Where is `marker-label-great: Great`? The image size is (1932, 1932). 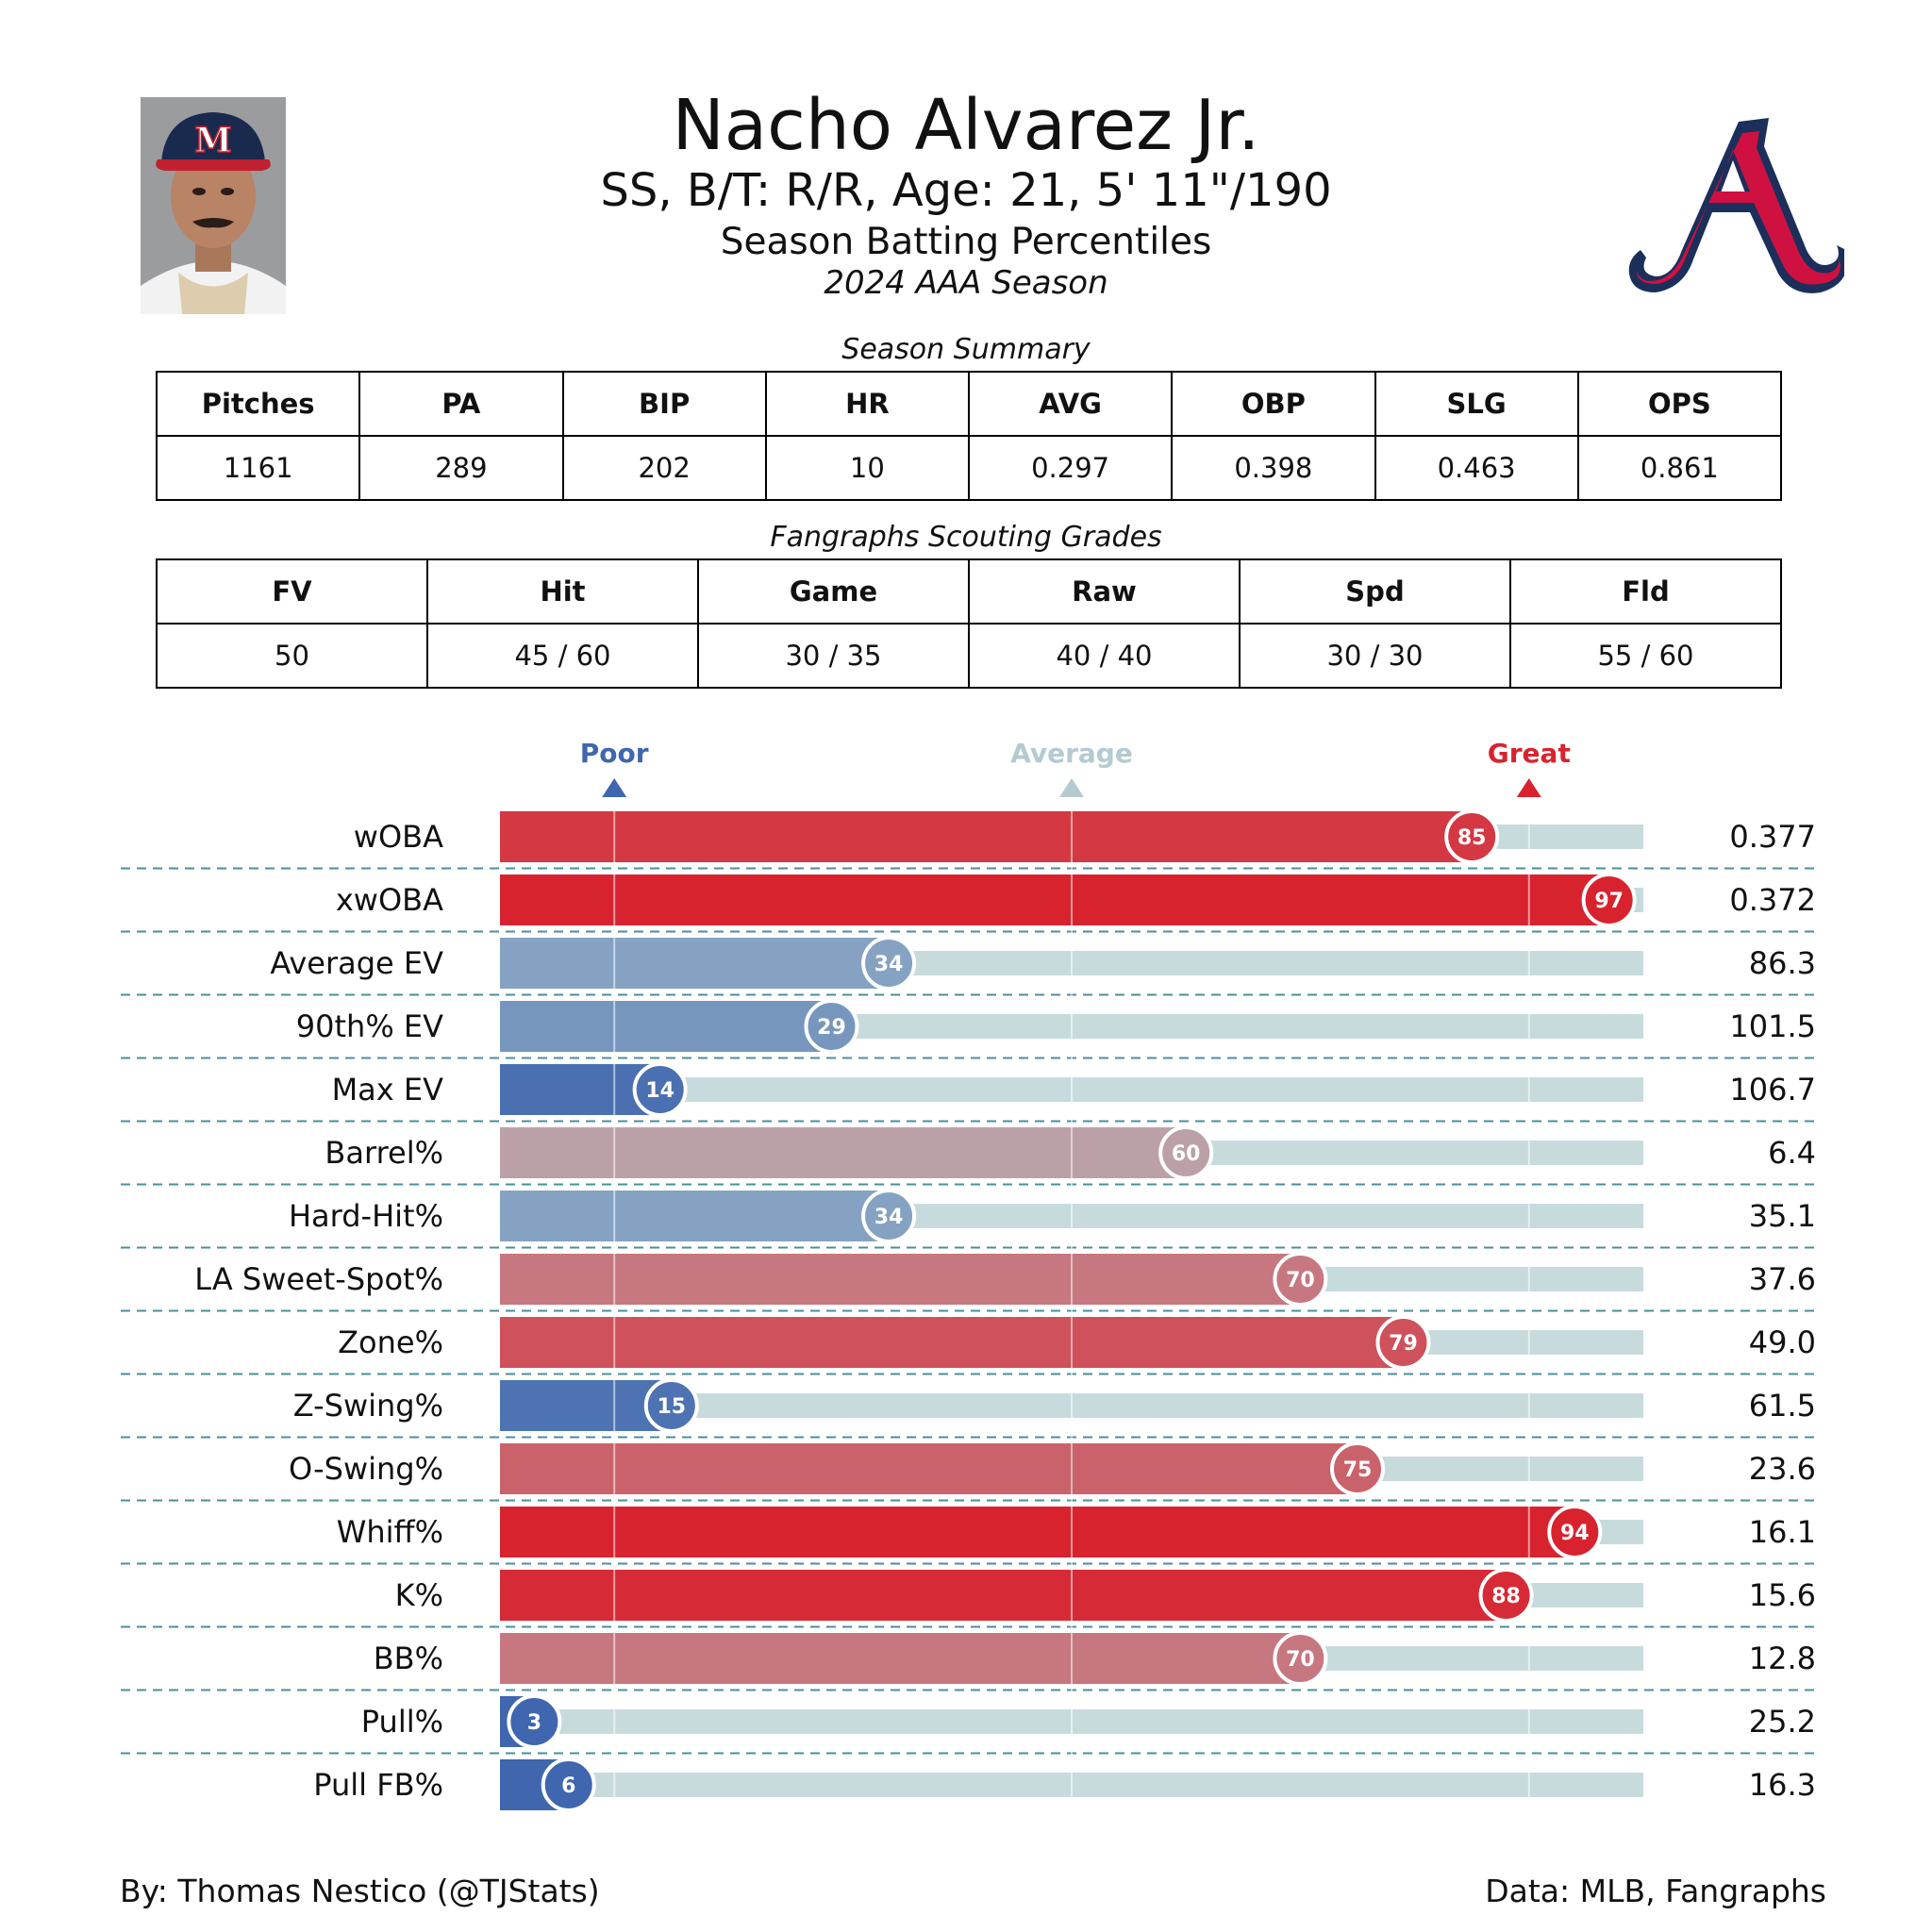 marker-label-great: Great is located at coordinates (1530, 753).